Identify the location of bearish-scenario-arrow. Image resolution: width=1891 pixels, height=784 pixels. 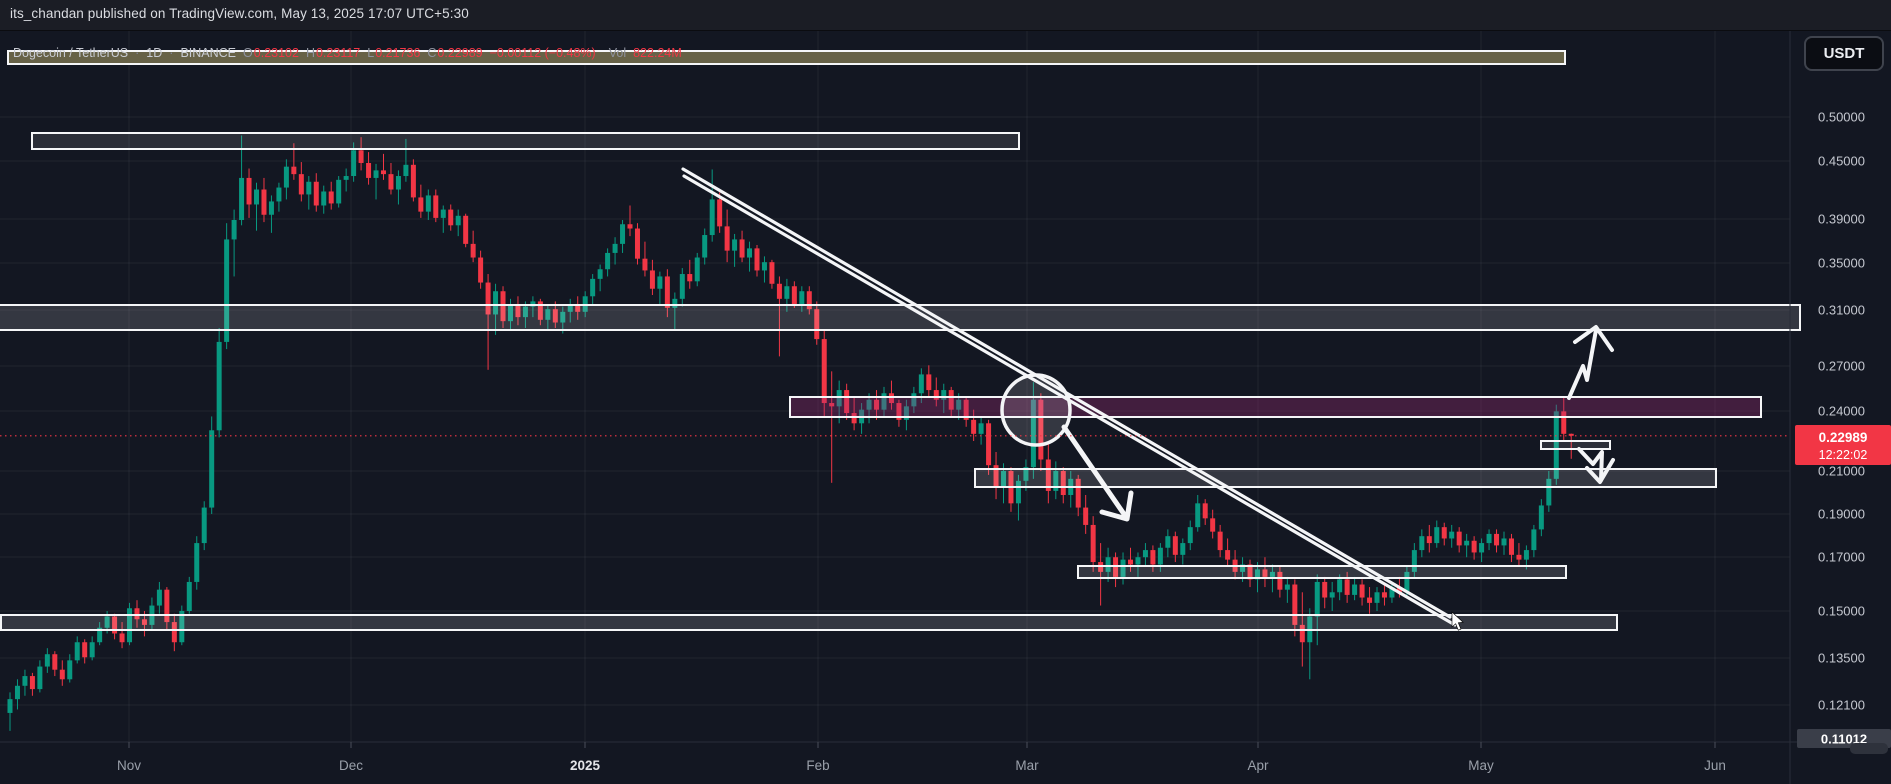
(1596, 465).